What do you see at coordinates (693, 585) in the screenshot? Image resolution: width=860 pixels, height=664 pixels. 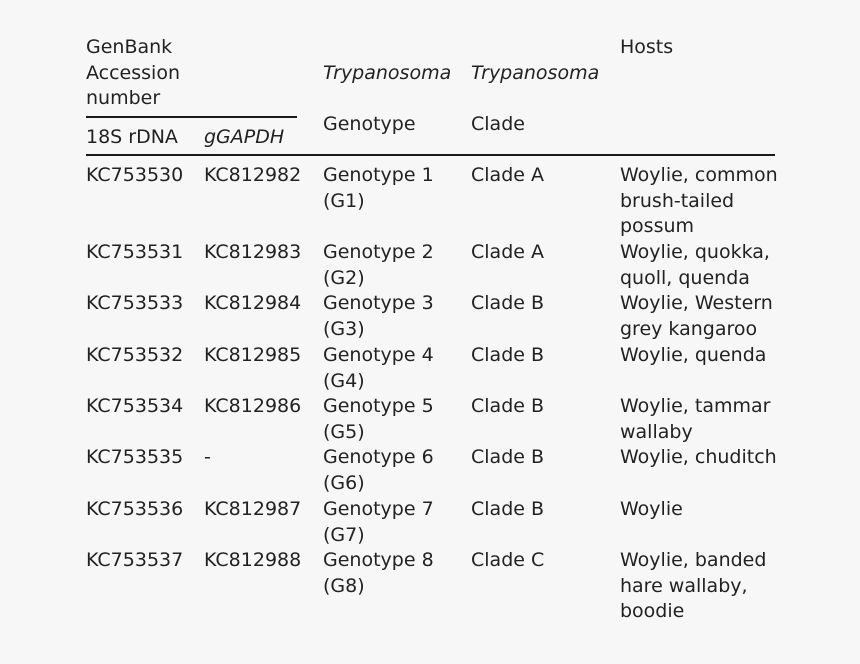 I see `cell-hosts: Woylie, banded hare wallaby, boodie` at bounding box center [693, 585].